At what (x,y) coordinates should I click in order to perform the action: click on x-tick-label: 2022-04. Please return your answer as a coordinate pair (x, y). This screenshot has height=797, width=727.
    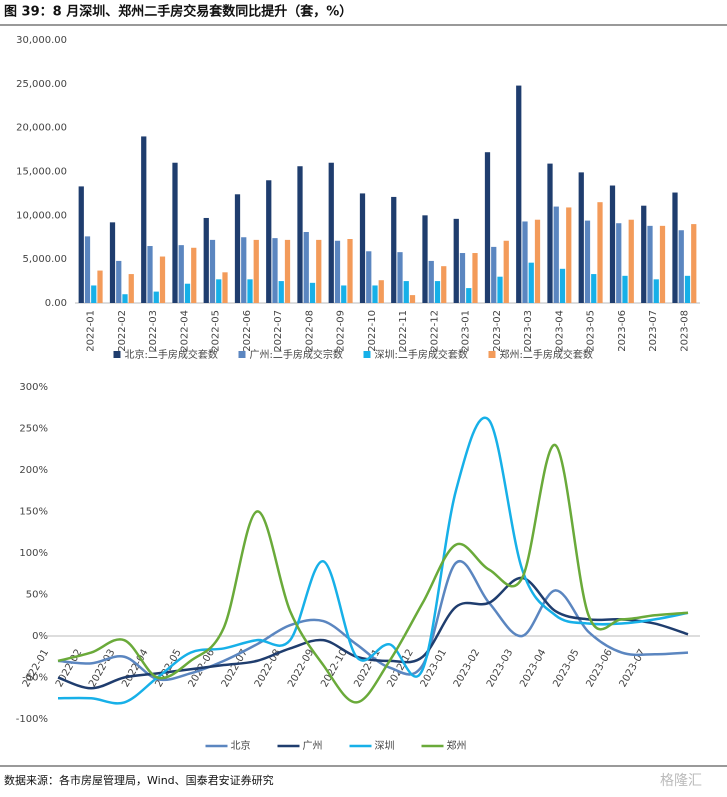
    Looking at the image, I should click on (184, 331).